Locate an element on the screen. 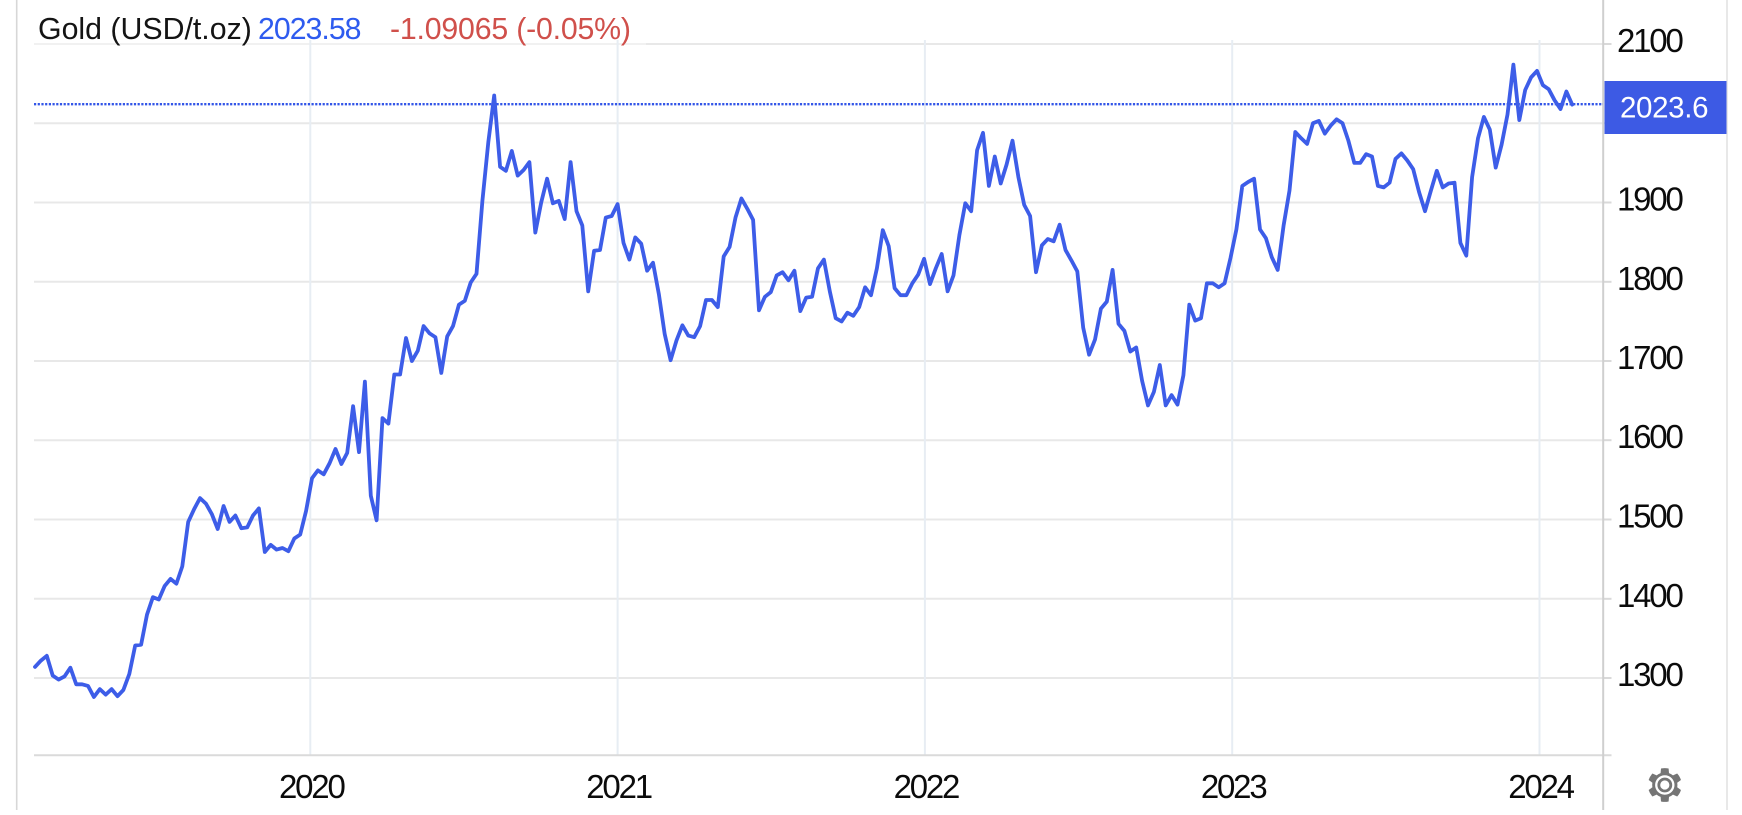 The width and height of the screenshot is (1742, 815). svg-text: 1300 is located at coordinates (1650, 674).